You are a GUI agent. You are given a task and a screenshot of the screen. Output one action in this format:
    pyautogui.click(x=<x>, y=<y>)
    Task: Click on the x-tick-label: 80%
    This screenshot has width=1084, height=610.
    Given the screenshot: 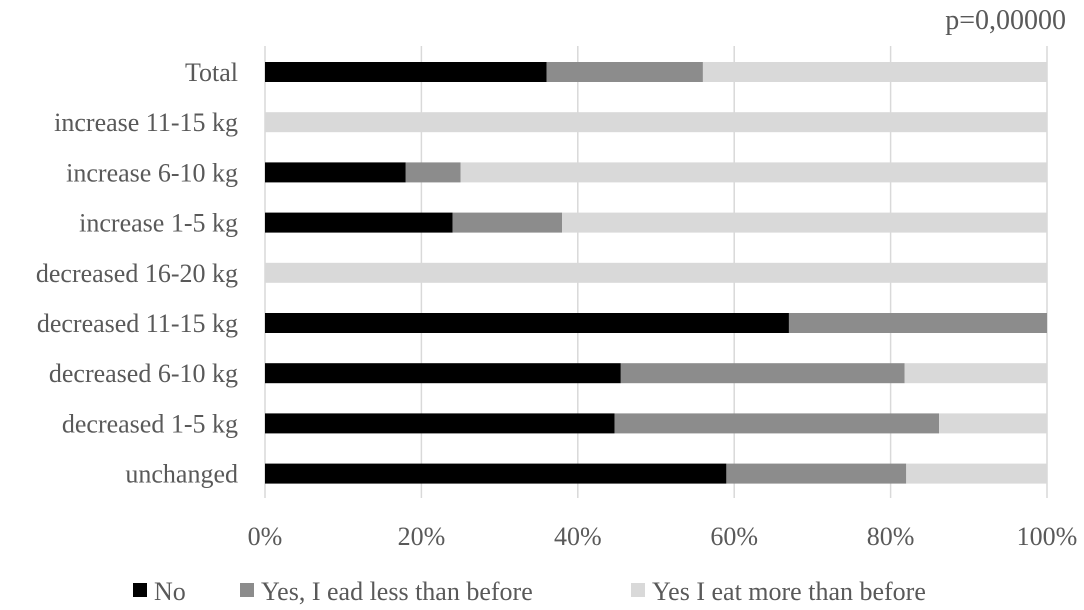 What is the action you would take?
    pyautogui.click(x=891, y=536)
    